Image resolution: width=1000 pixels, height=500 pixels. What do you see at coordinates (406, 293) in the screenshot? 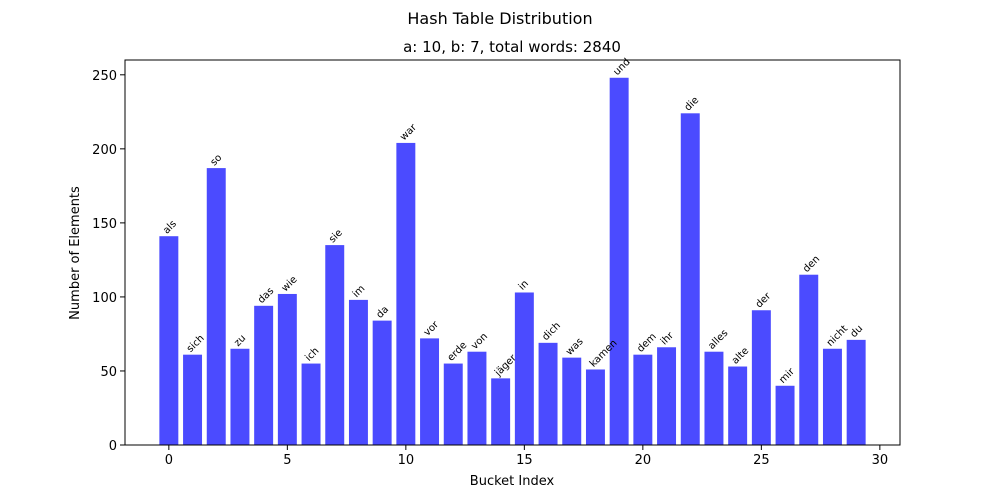
I see `bar-war` at bounding box center [406, 293].